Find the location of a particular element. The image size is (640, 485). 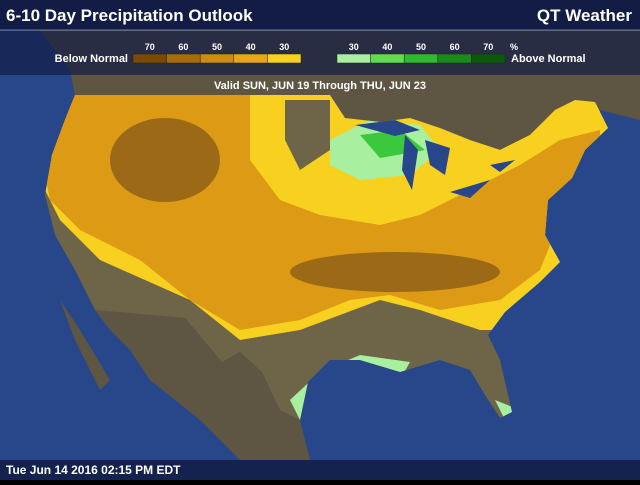

great-lakes is located at coordinates (435, 159).